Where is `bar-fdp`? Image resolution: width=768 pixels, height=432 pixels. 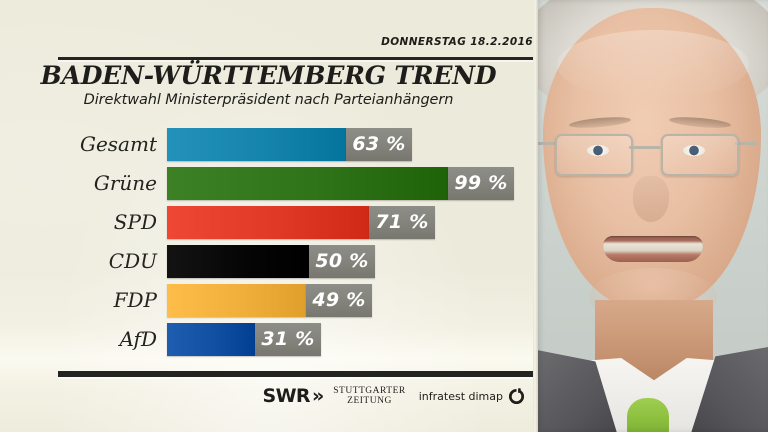
bar-fdp is located at coordinates (236, 300).